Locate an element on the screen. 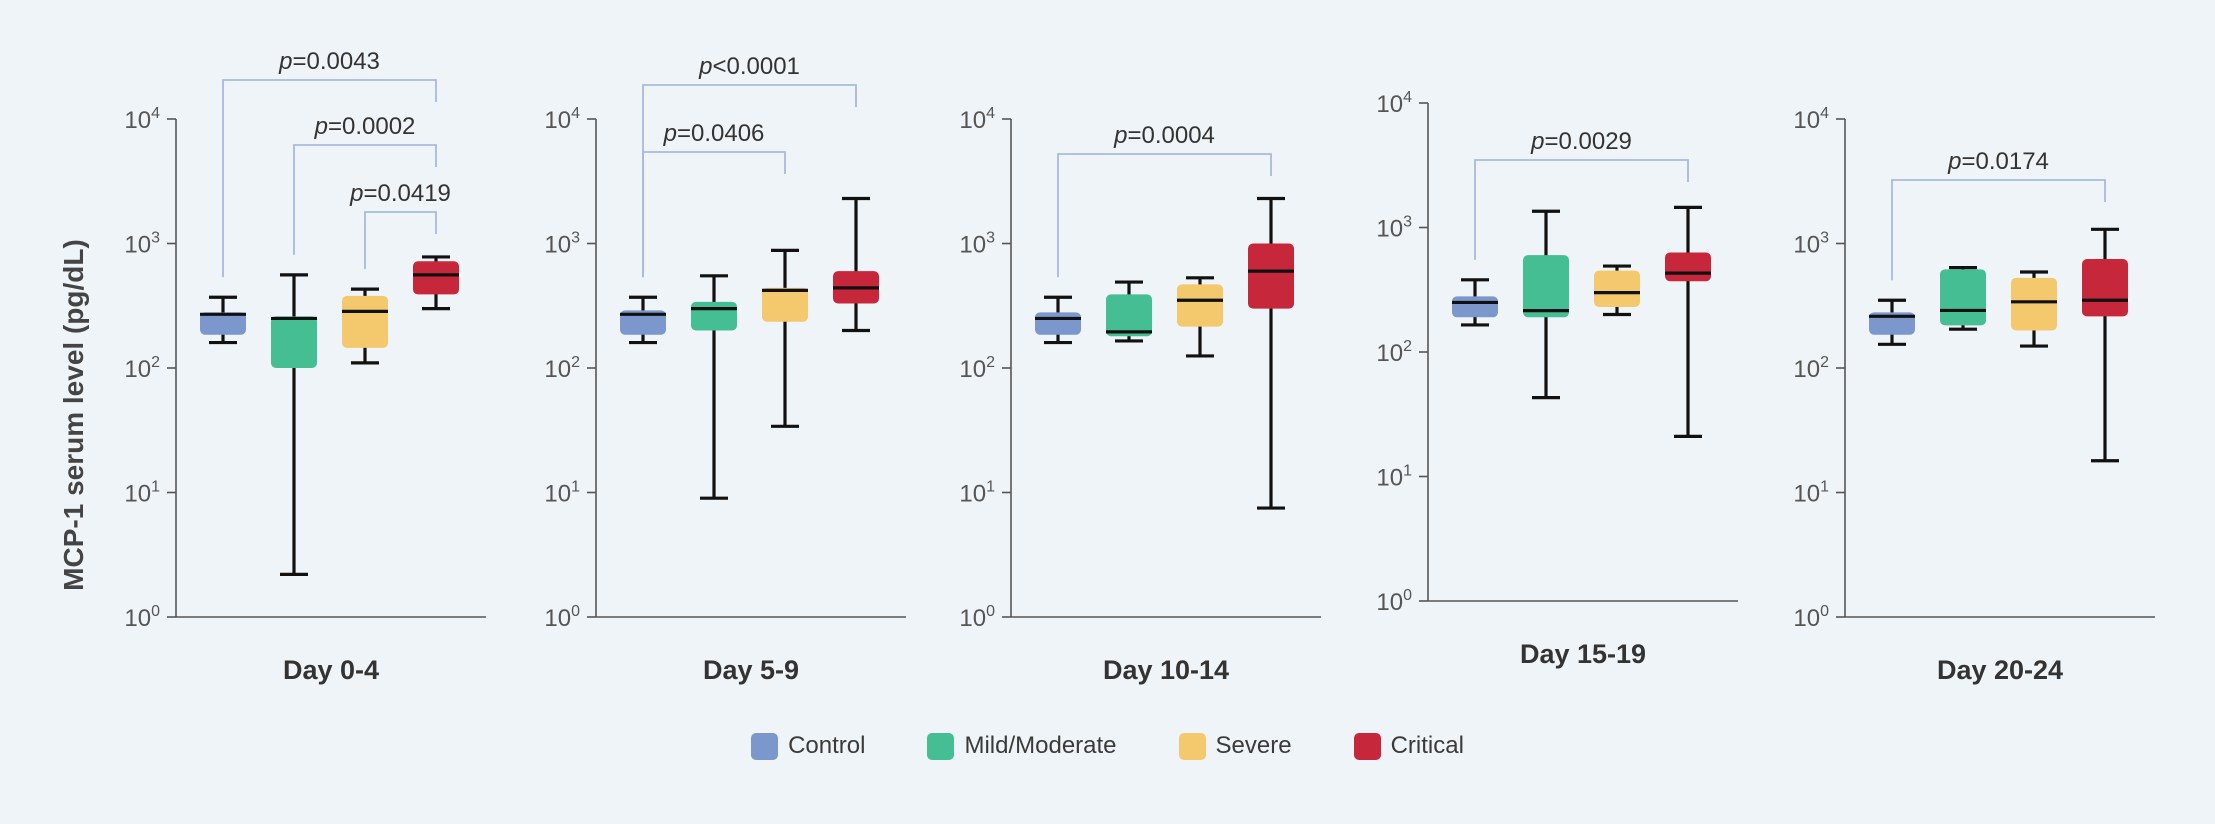  panel-label: Day 15-19 is located at coordinates (1583, 654).